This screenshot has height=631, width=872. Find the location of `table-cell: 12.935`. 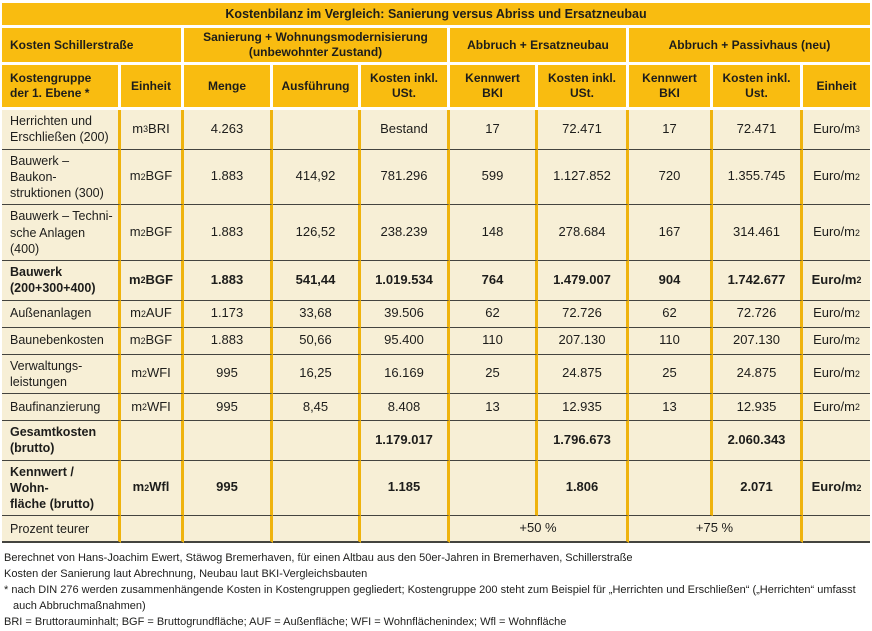

table-cell: 12.935 is located at coordinates (583, 407).